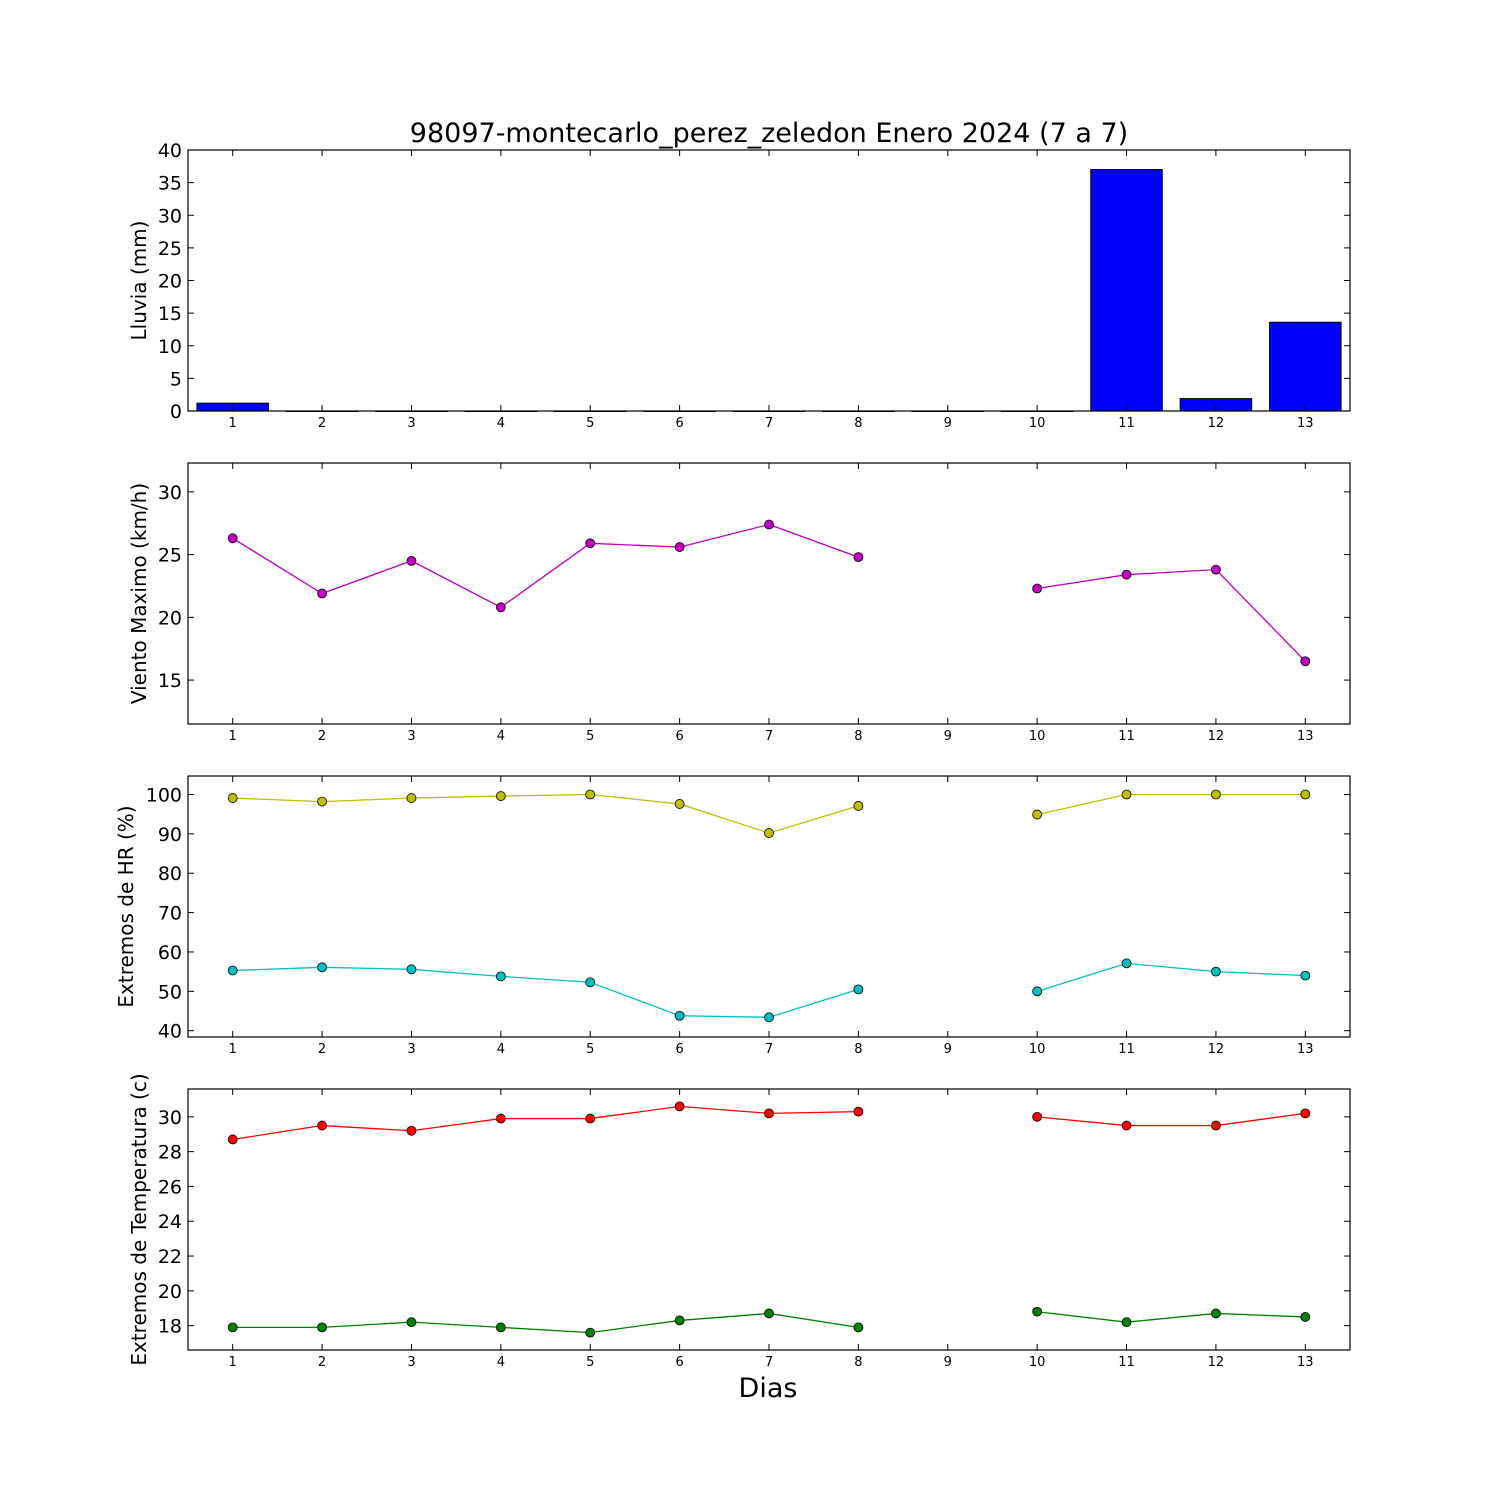  Describe the element at coordinates (170, 216) in the screenshot. I see `ytick-label-rain: 30` at that location.